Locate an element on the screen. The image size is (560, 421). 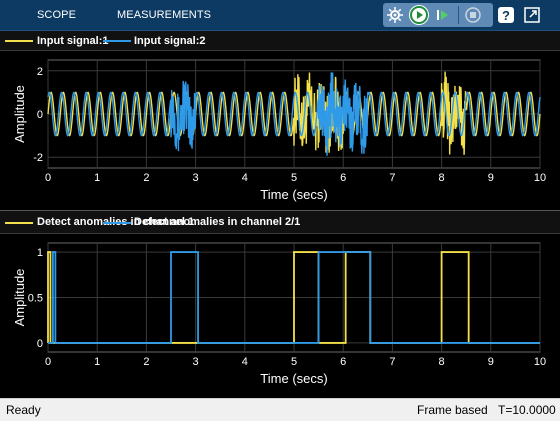
plot2-xtick-label: 4 is located at coordinates (245, 362).